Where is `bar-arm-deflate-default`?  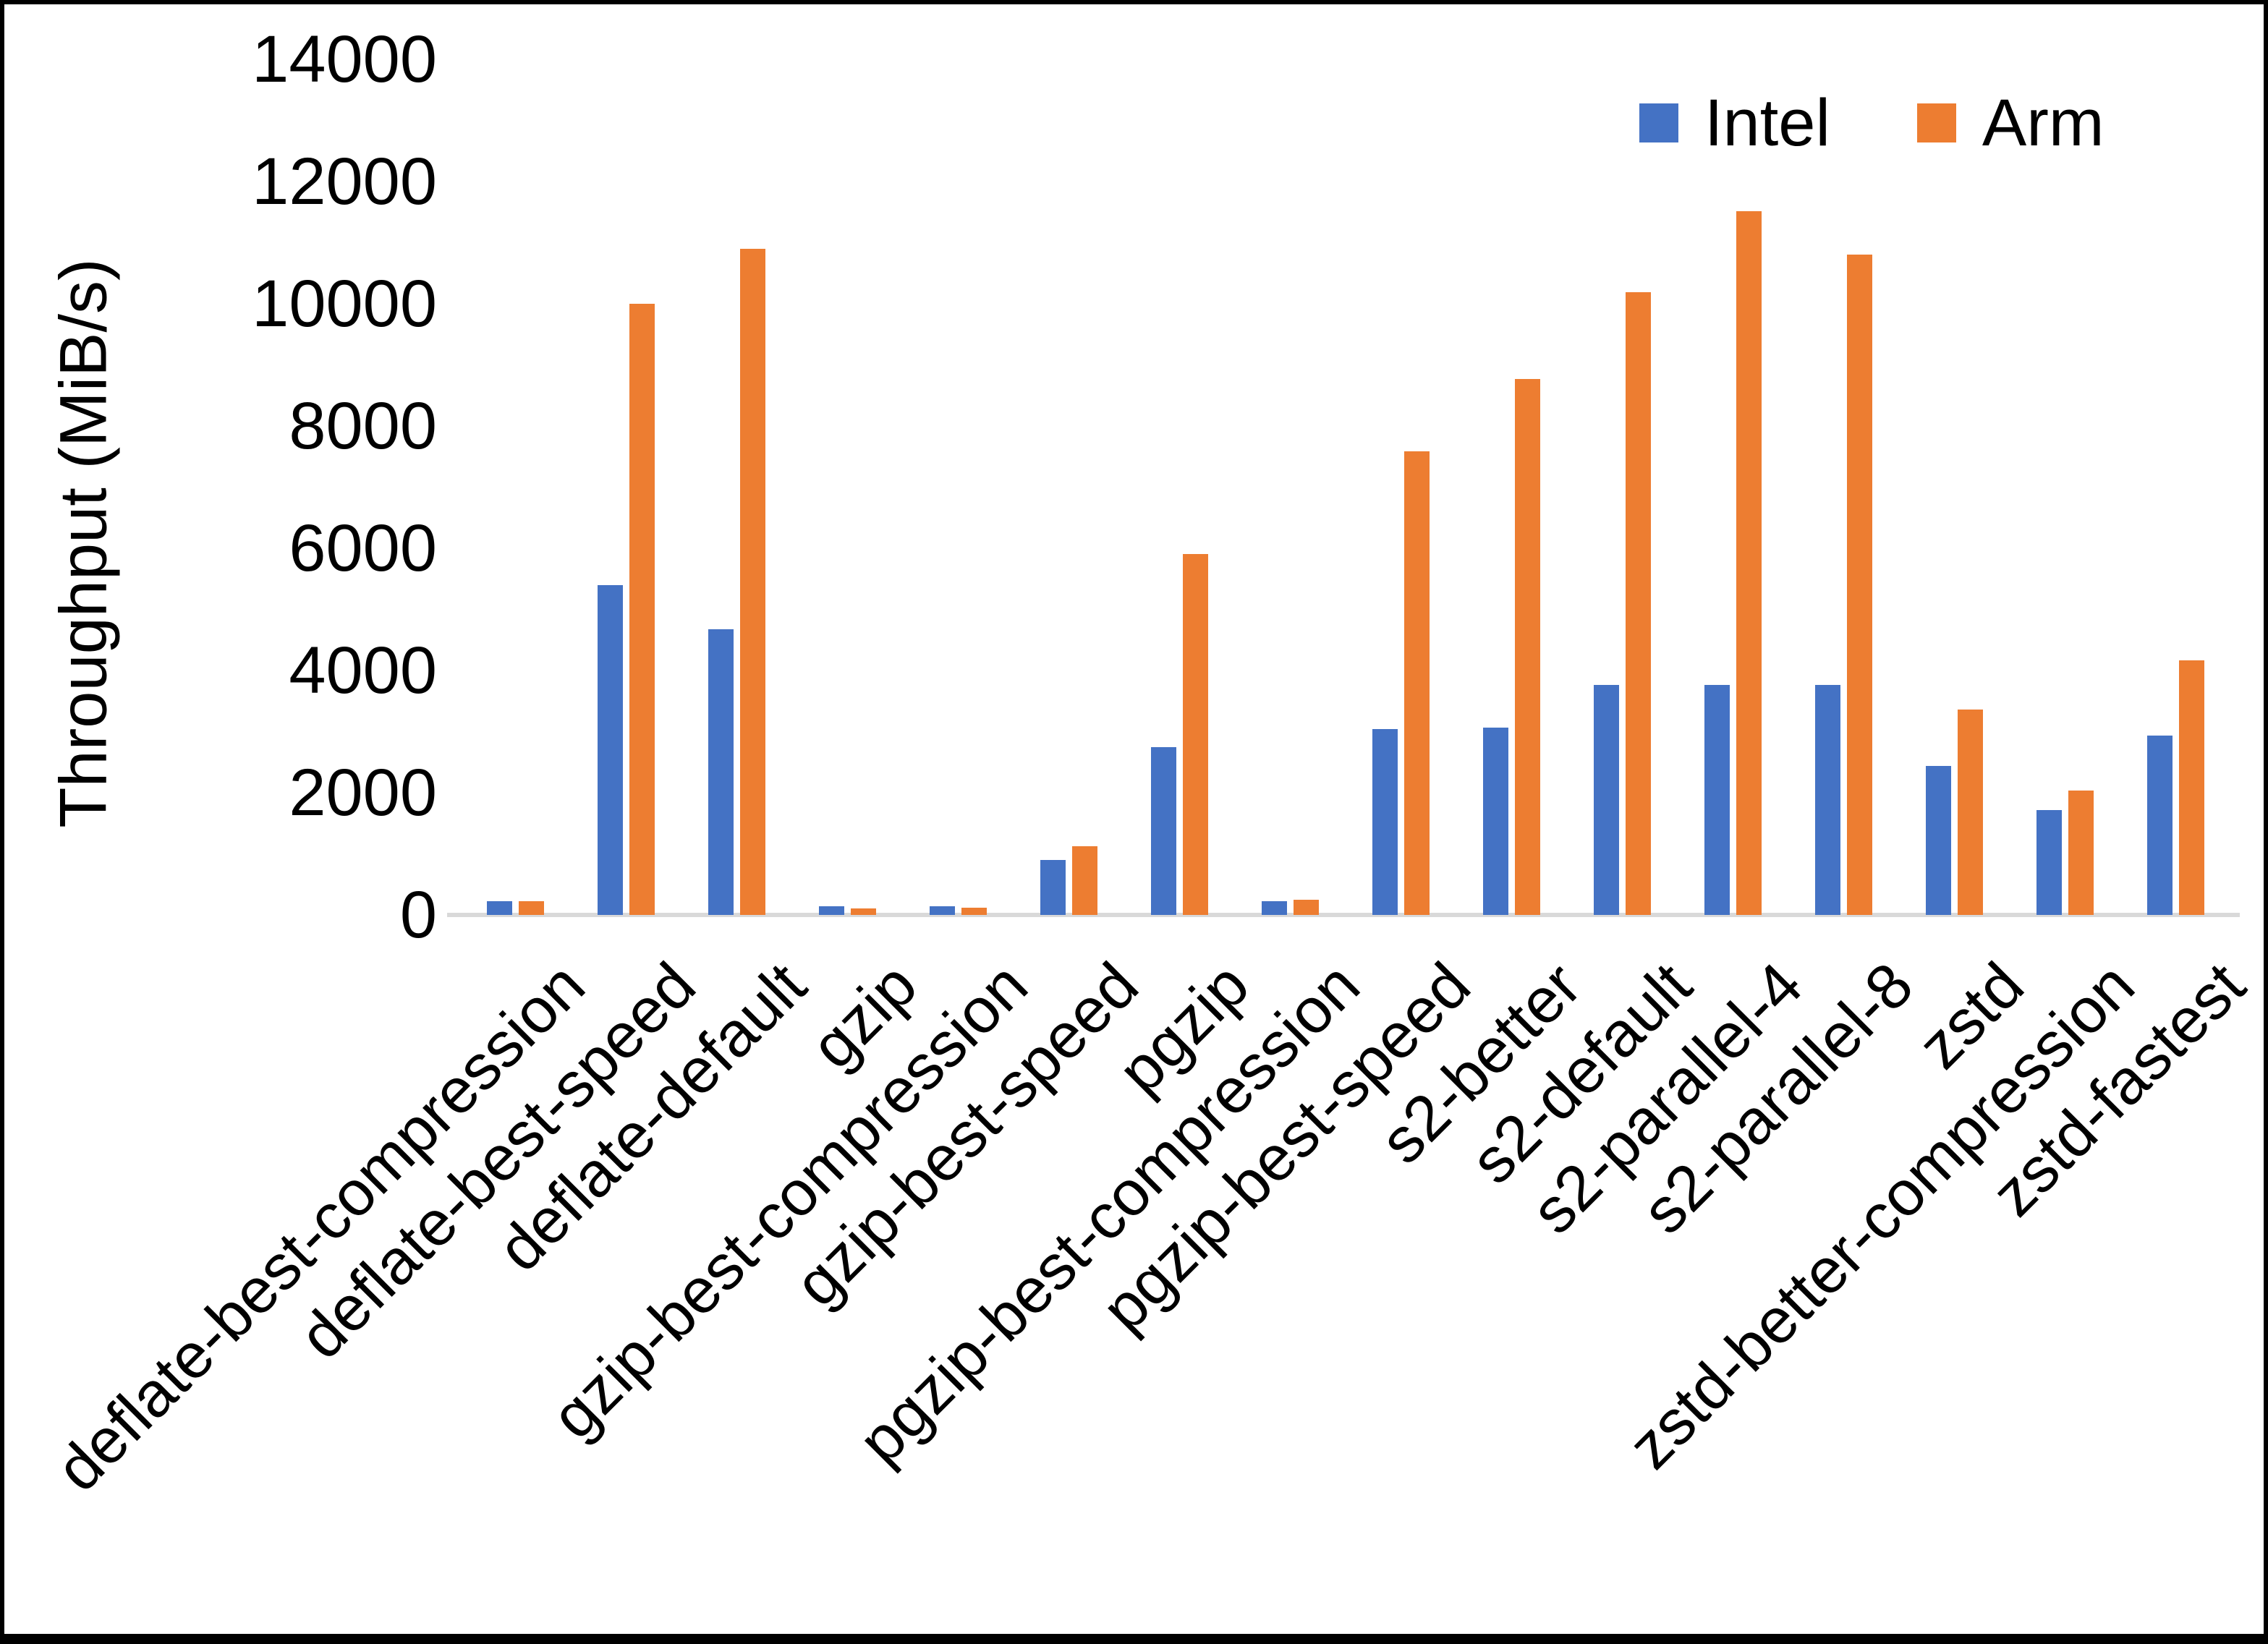
bar-arm-deflate-default is located at coordinates (753, 582).